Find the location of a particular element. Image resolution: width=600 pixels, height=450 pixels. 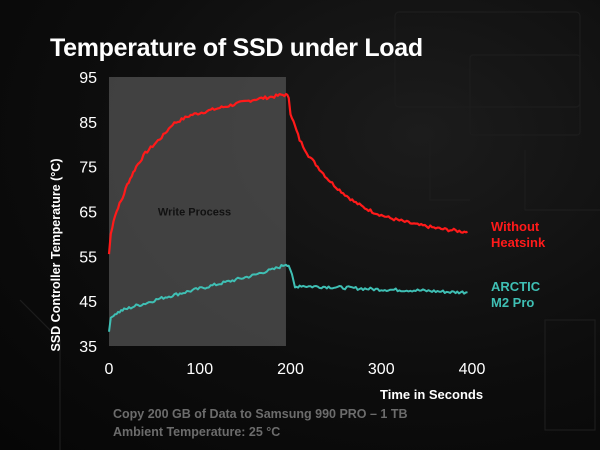

y-tick-label: 95 is located at coordinates (88, 78).